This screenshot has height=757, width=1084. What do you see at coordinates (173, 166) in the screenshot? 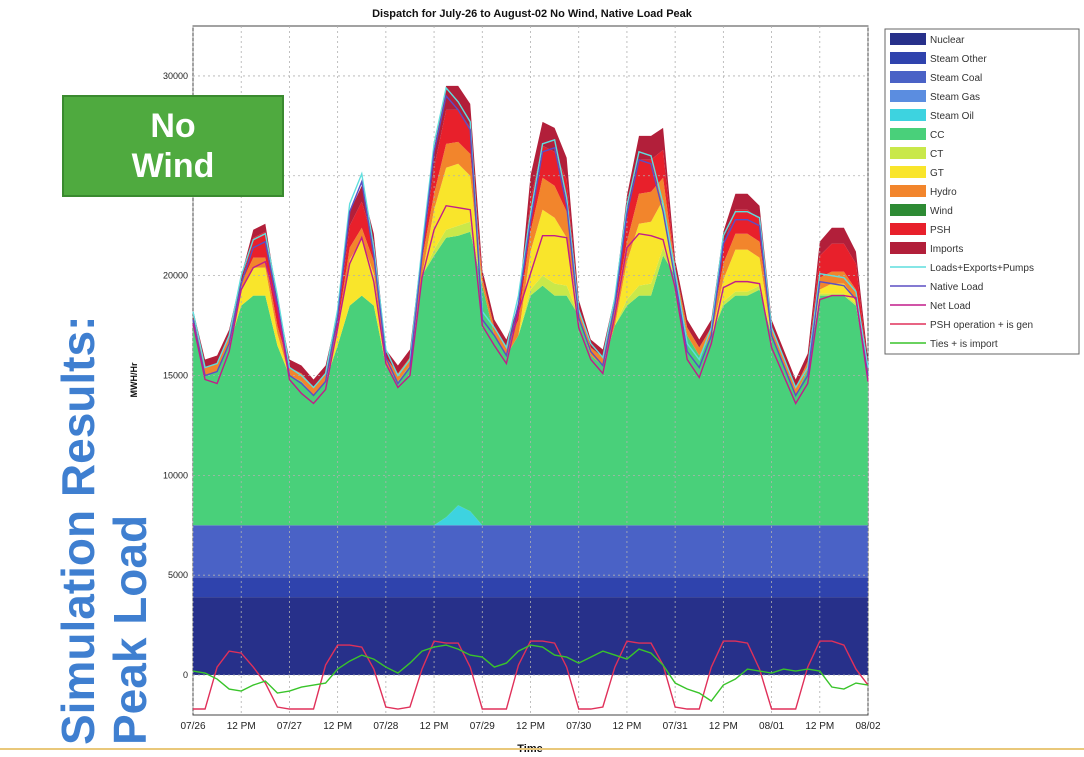
I see `badge-line-2: Wind` at bounding box center [173, 166].